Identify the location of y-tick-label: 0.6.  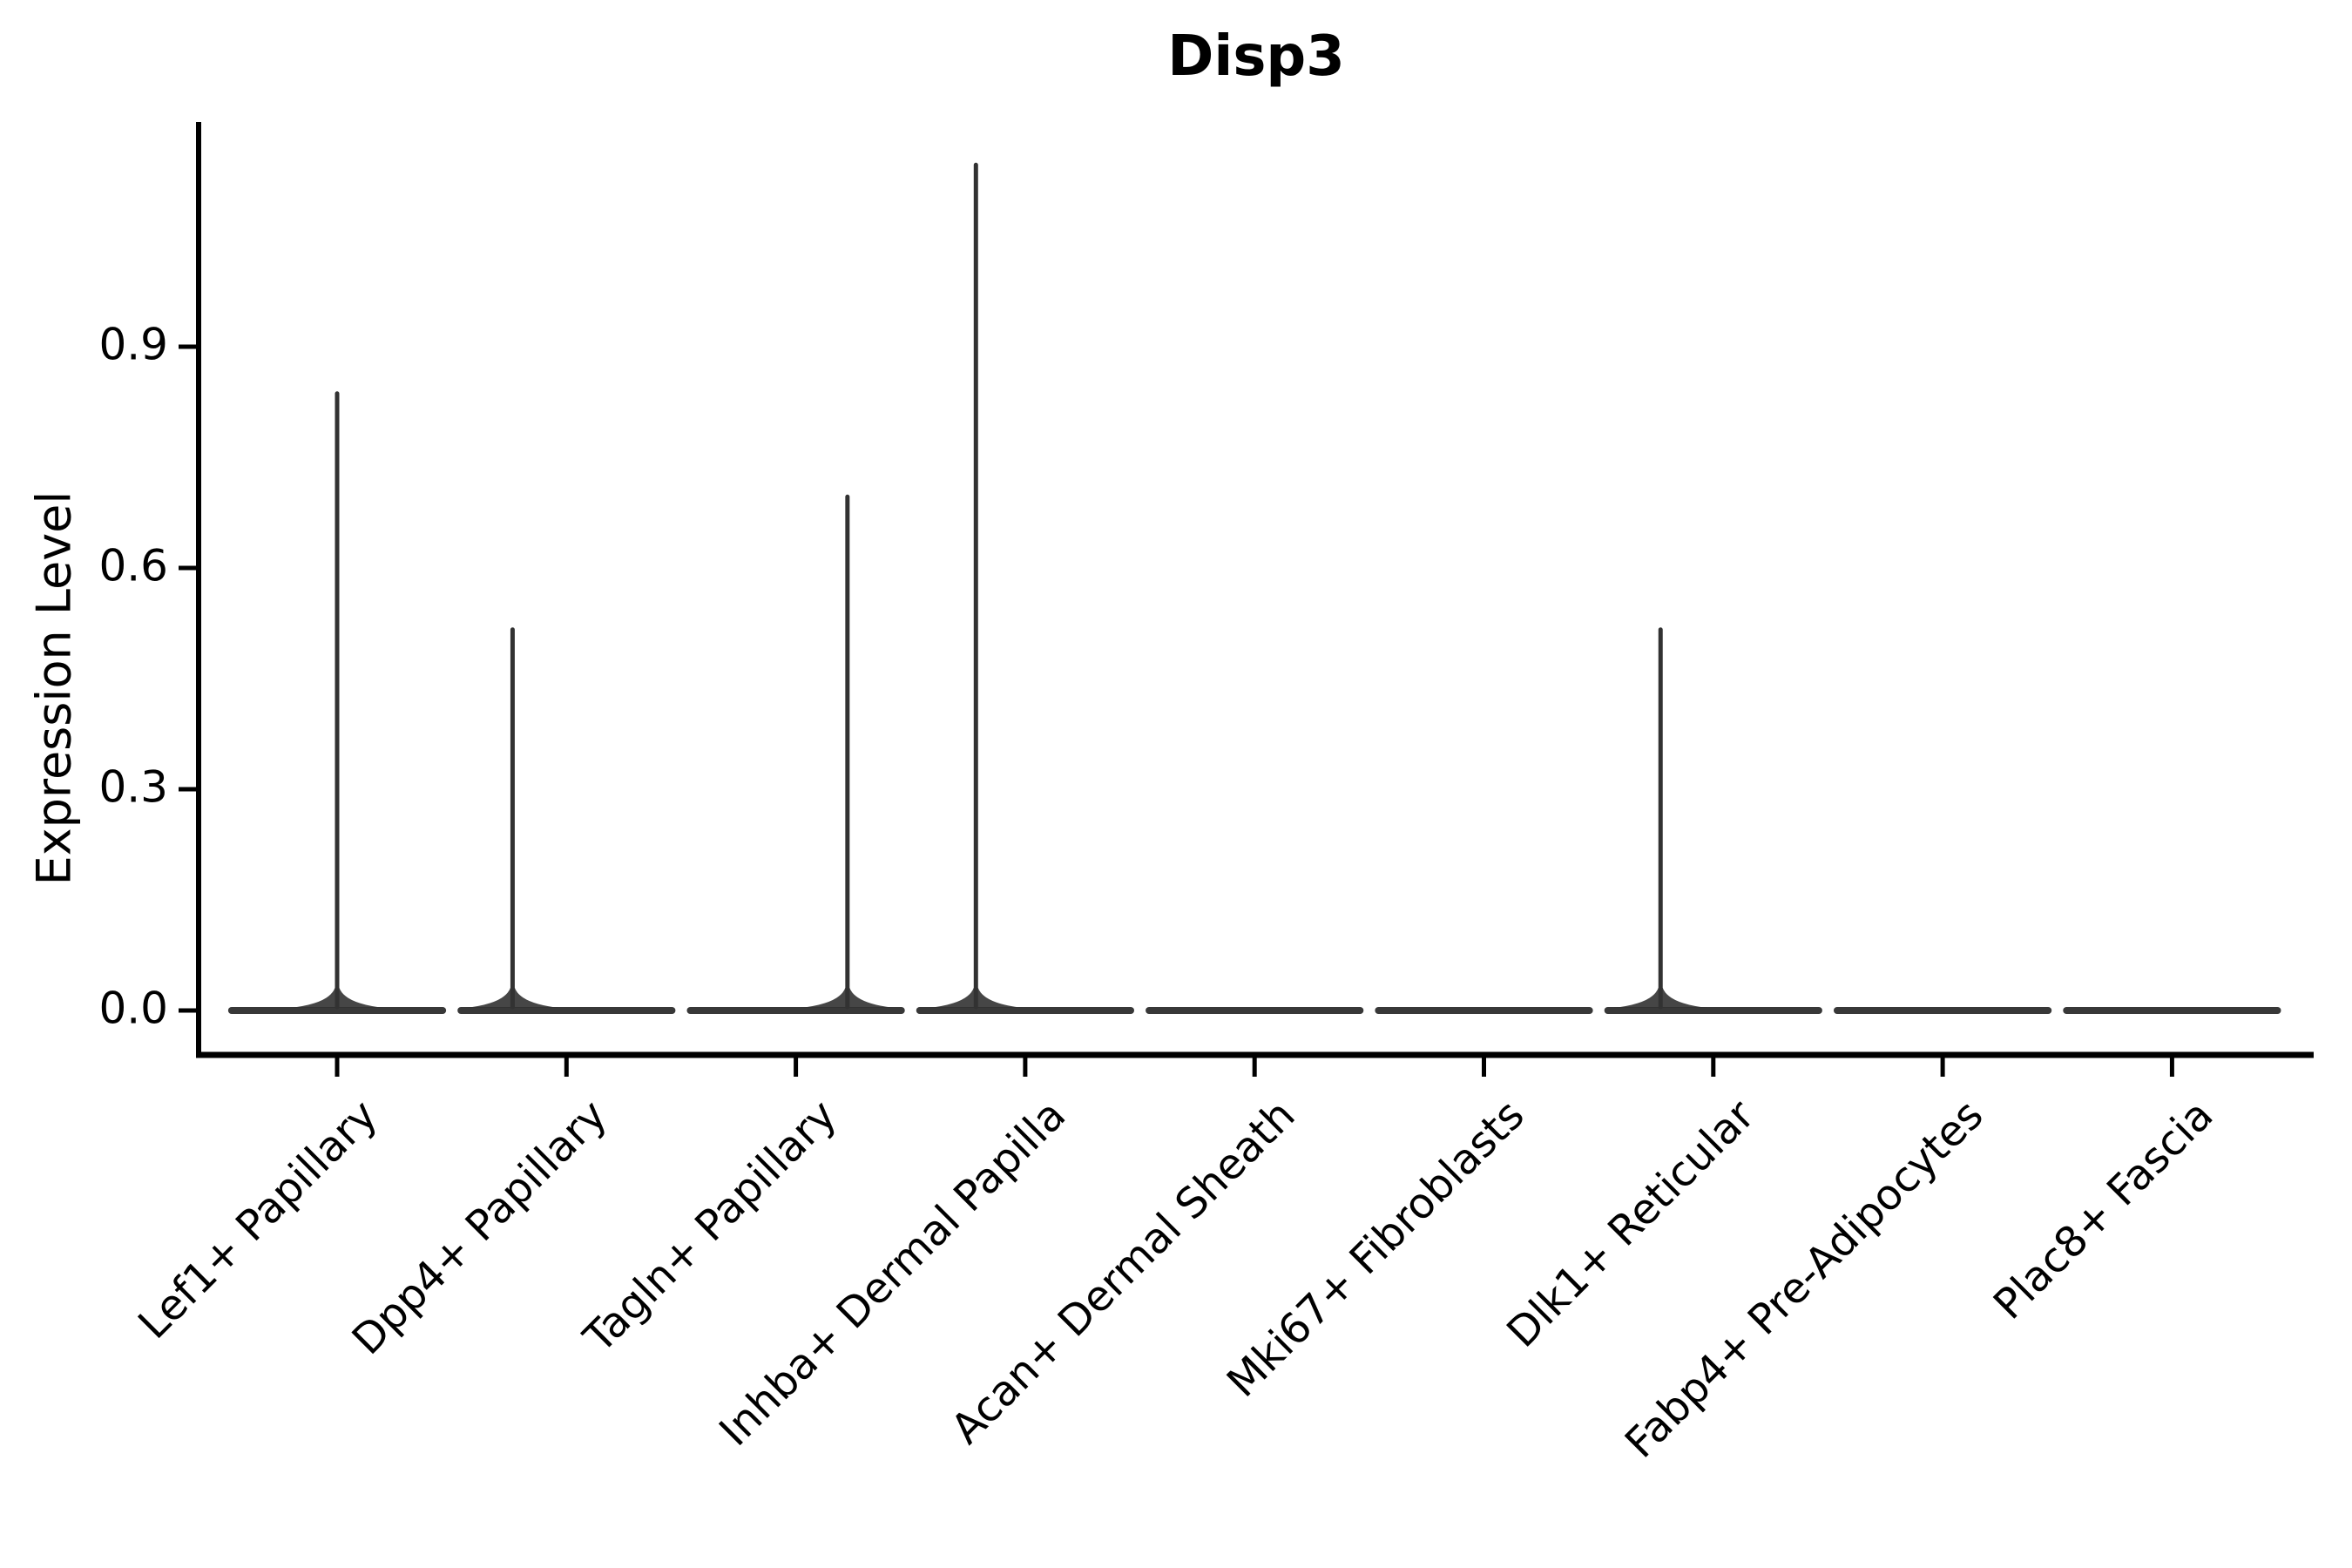
(133, 565).